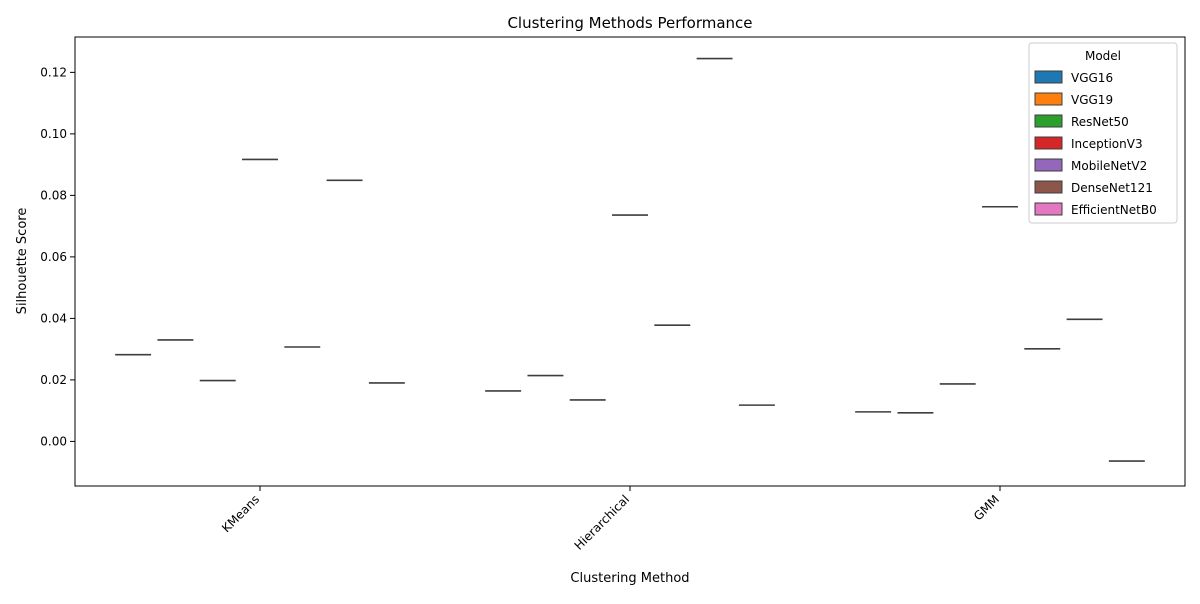 Image resolution: width=1200 pixels, height=604 pixels. What do you see at coordinates (1109, 166) in the screenshot?
I see `legend-label-mobilenetv2: MobileNetV2` at bounding box center [1109, 166].